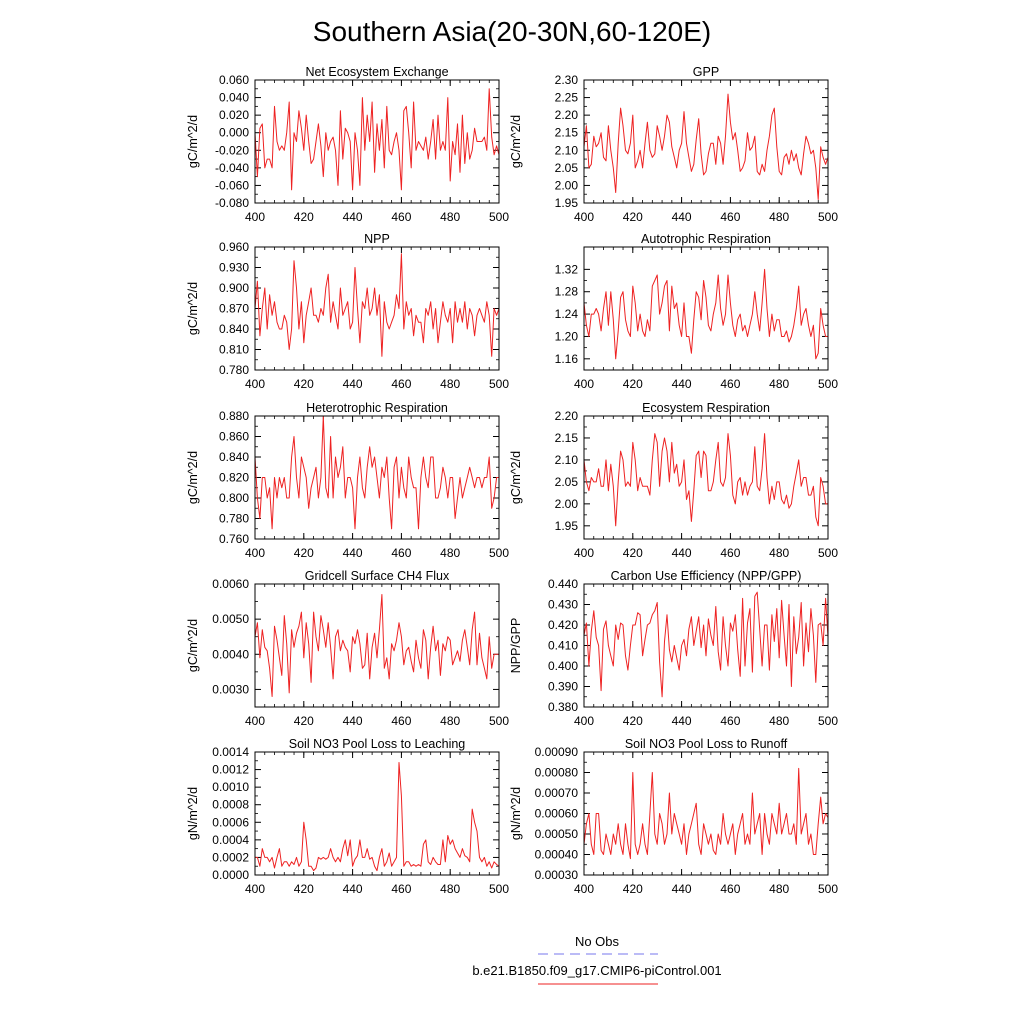 The width and height of the screenshot is (1024, 1024). Describe the element at coordinates (234, 437) in the screenshot. I see `y-tick-label: 0.860` at that location.